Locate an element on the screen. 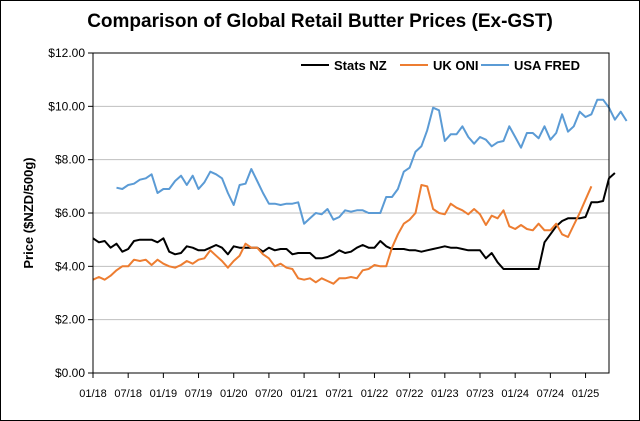  y-tick-label: $6.00 is located at coordinates (70, 213).